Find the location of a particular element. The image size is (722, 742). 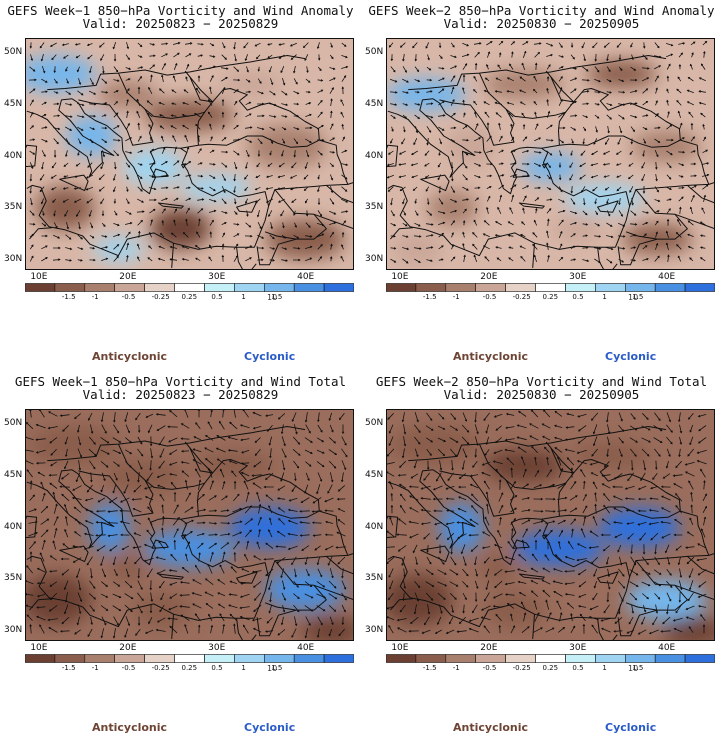

colorbar-tick-label: -0.5 is located at coordinates (128, 297).